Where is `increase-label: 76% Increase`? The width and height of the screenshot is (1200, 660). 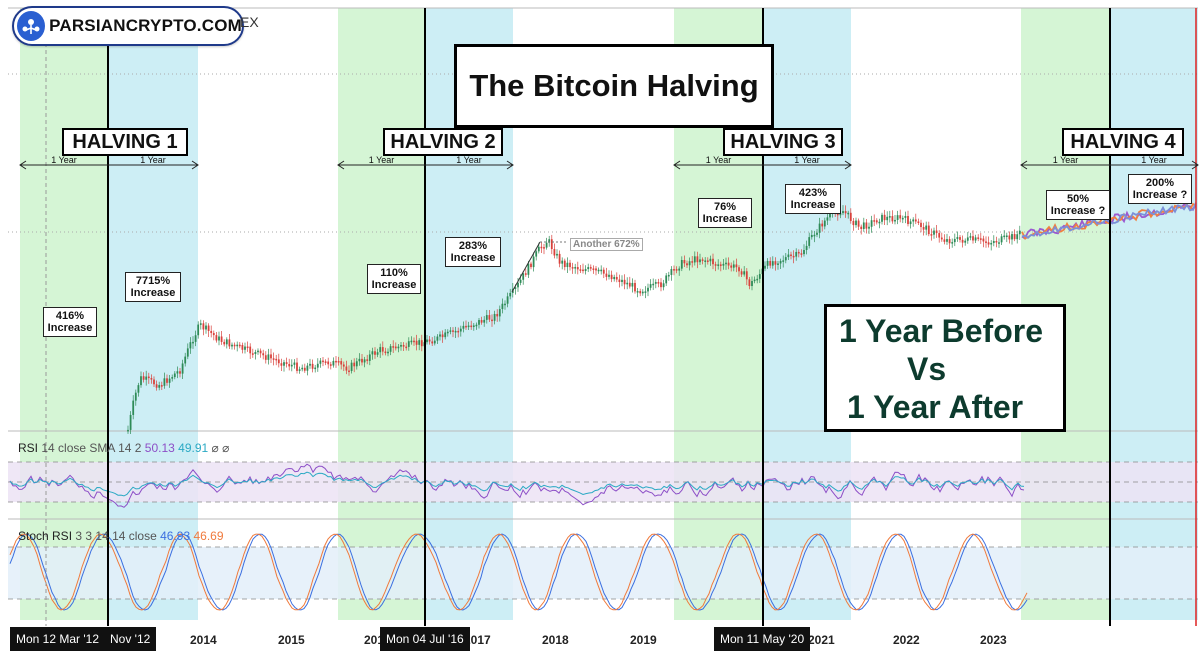
increase-label: 76% Increase is located at coordinates (725, 213).